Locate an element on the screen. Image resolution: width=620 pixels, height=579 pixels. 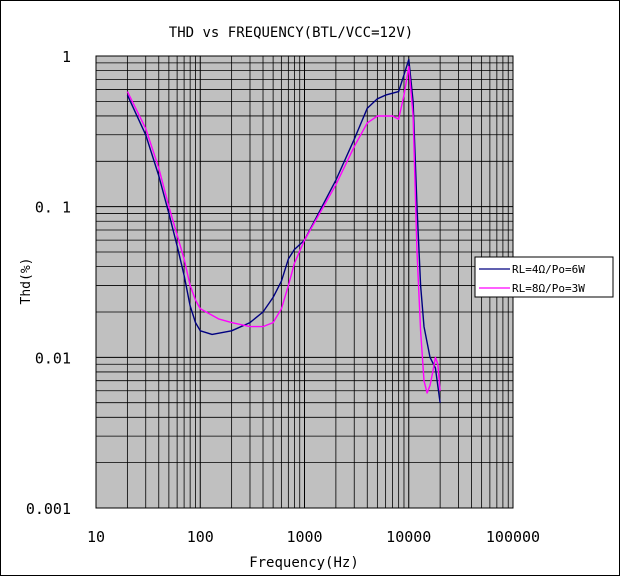
chart-title: THD vs FREQUENCY(BTL/VCC=12V) is located at coordinates (291, 33).